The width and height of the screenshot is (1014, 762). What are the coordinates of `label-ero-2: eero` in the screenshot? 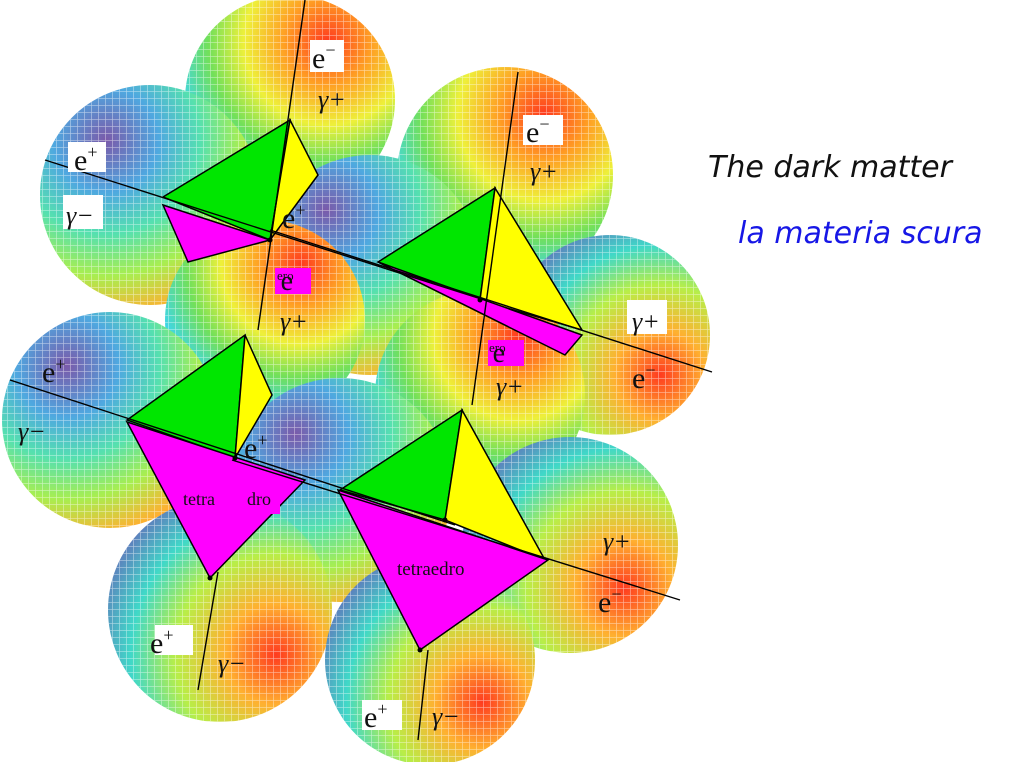 It's located at (497, 353).